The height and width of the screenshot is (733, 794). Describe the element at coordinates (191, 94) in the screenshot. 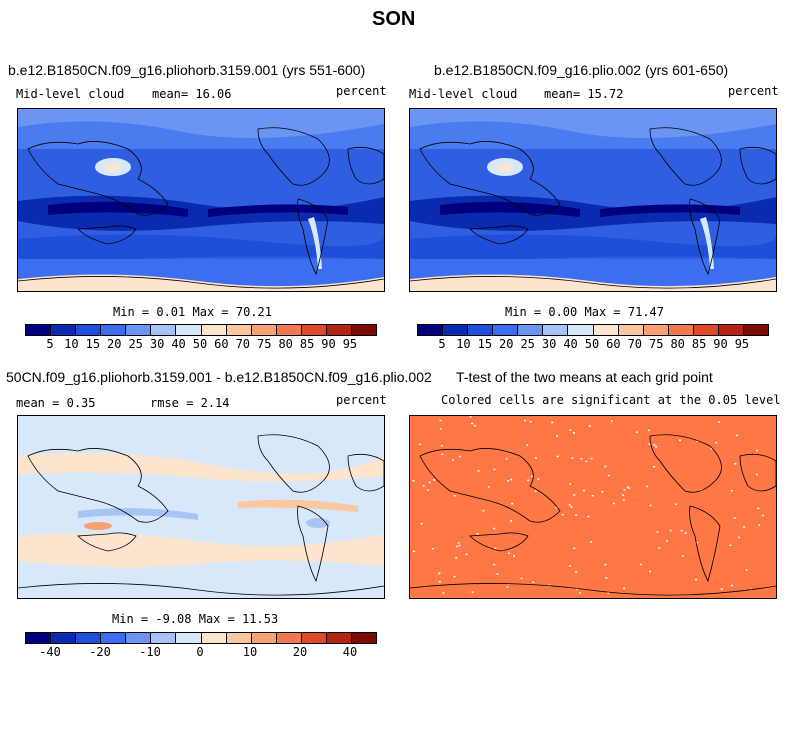

I see `panel1-mean: mean= 16.06` at that location.